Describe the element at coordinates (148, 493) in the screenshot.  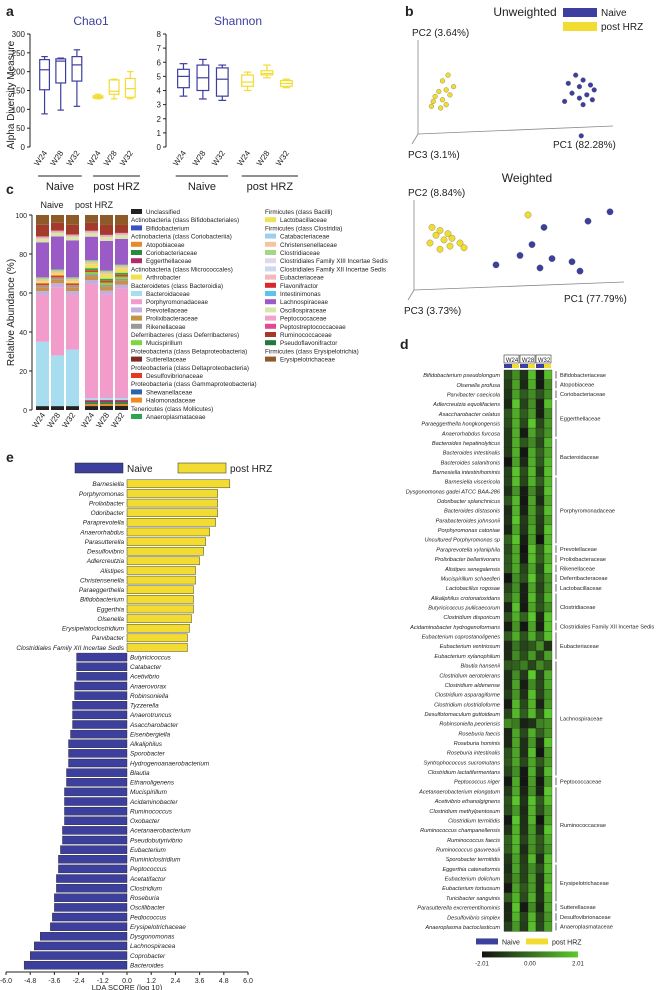
I see `lda-bar-posthrz: Porphyromonas` at that location.